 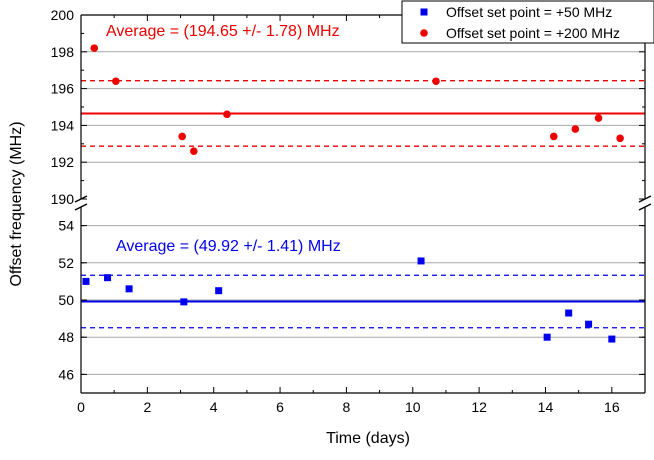 What do you see at coordinates (63, 52) in the screenshot?
I see `y-tick-label: 198` at bounding box center [63, 52].